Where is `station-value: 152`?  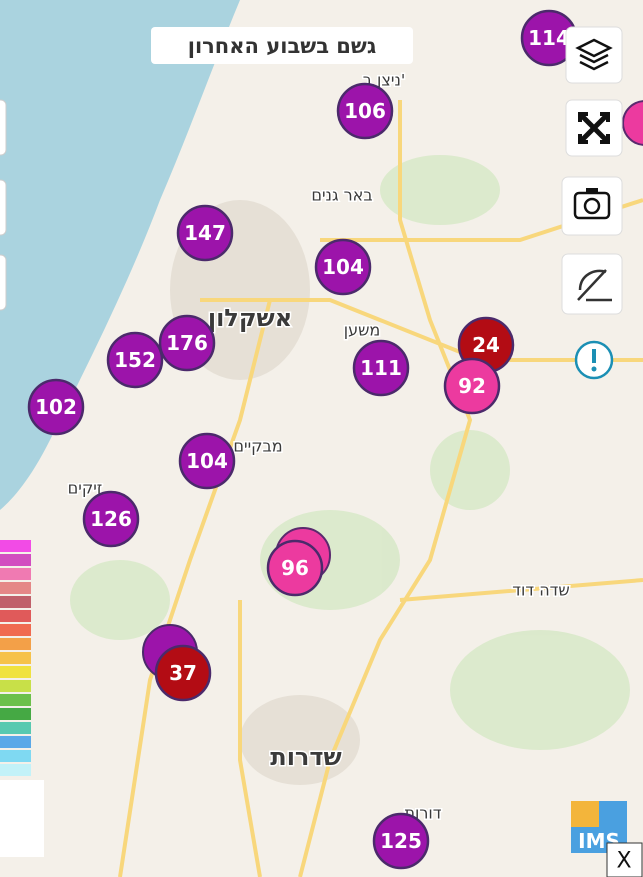 station-value: 152 is located at coordinates (135, 360).